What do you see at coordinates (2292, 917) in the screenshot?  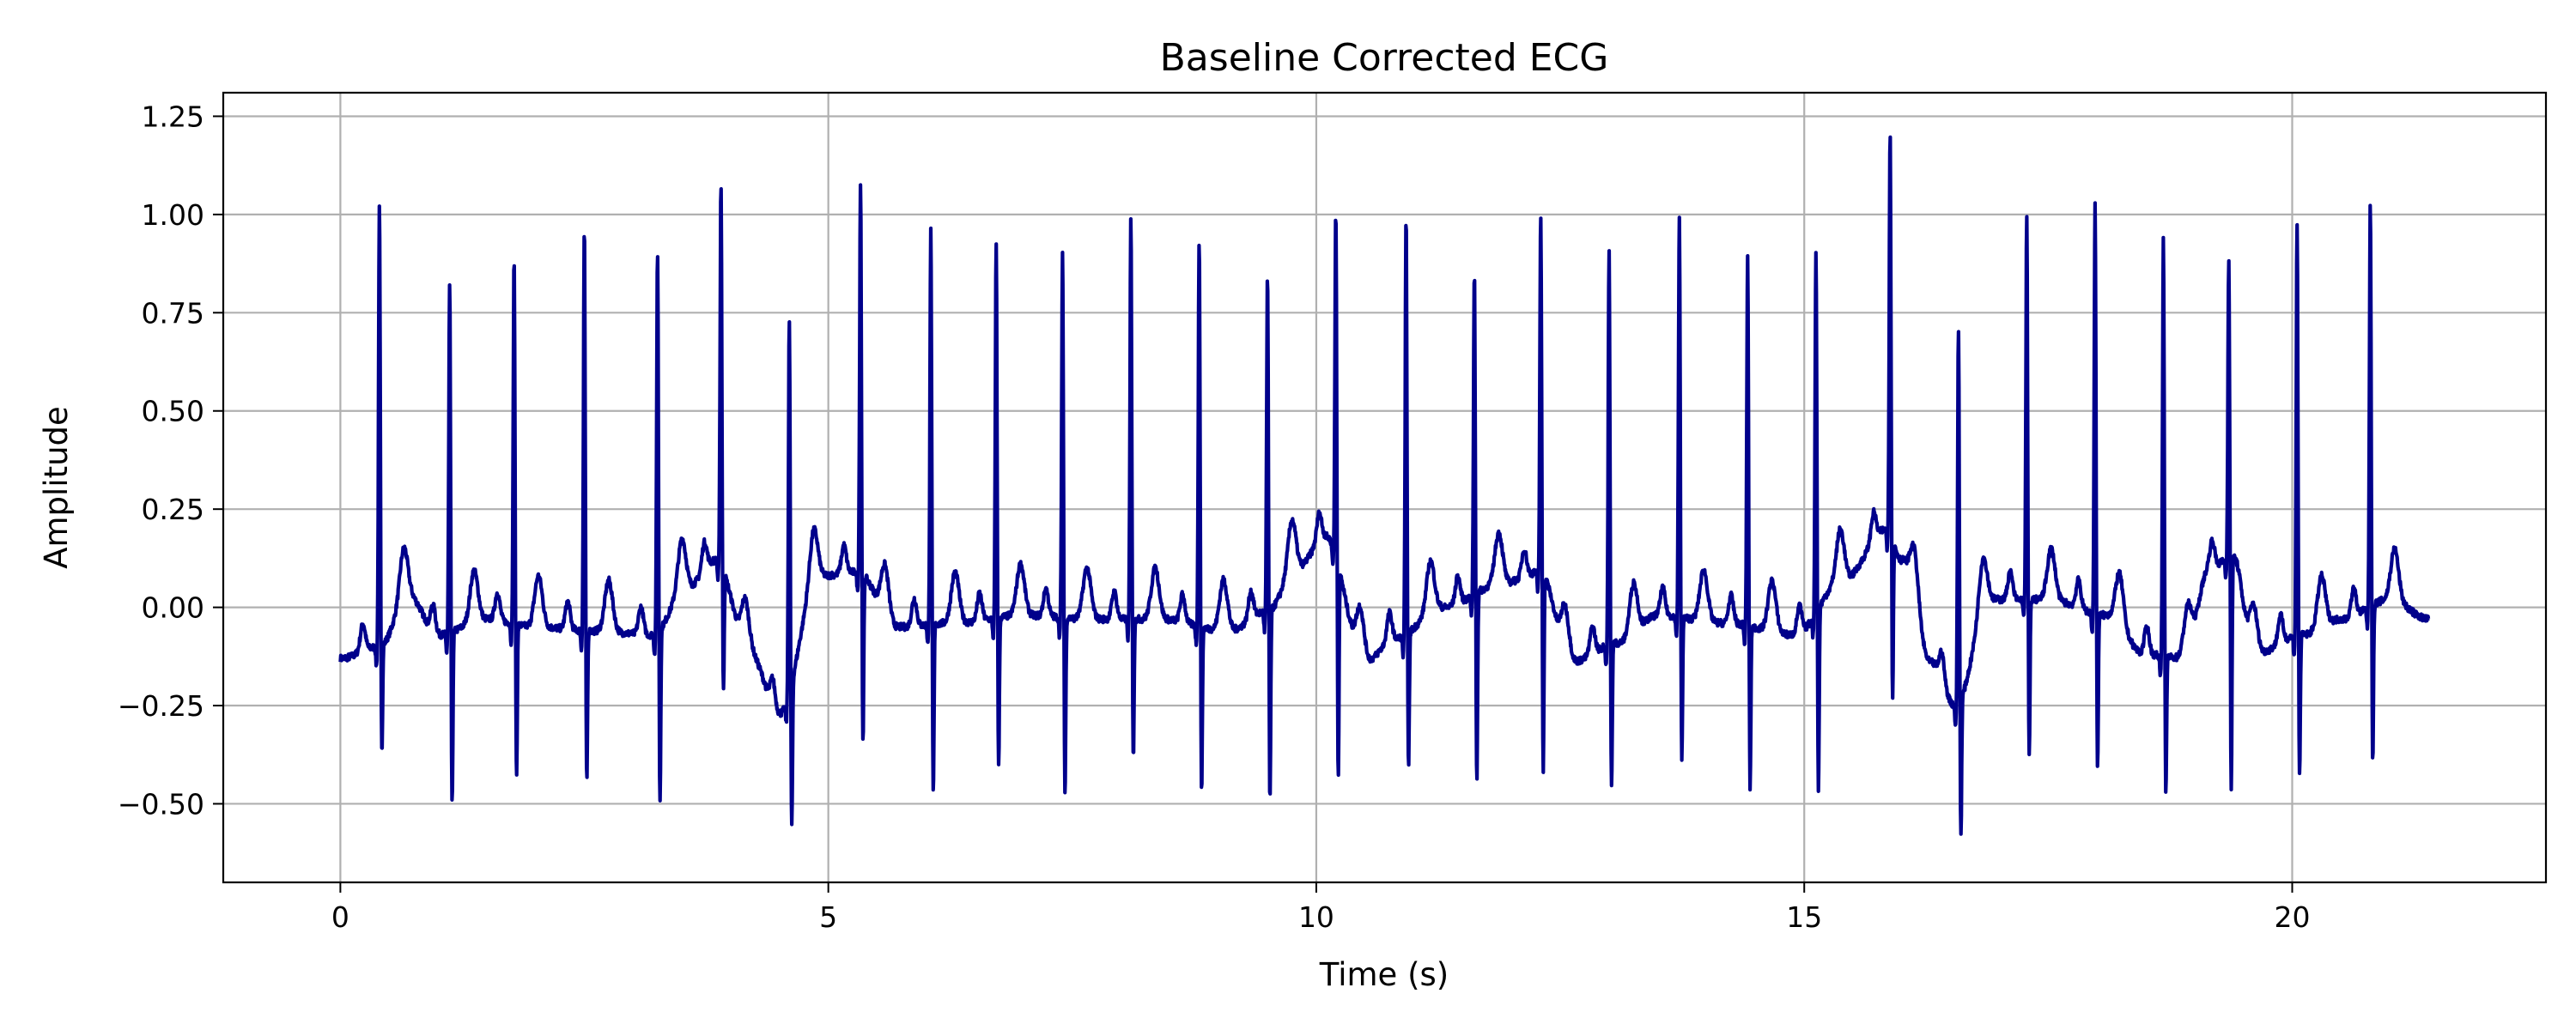 I see `x-tick-label: 20` at bounding box center [2292, 917].